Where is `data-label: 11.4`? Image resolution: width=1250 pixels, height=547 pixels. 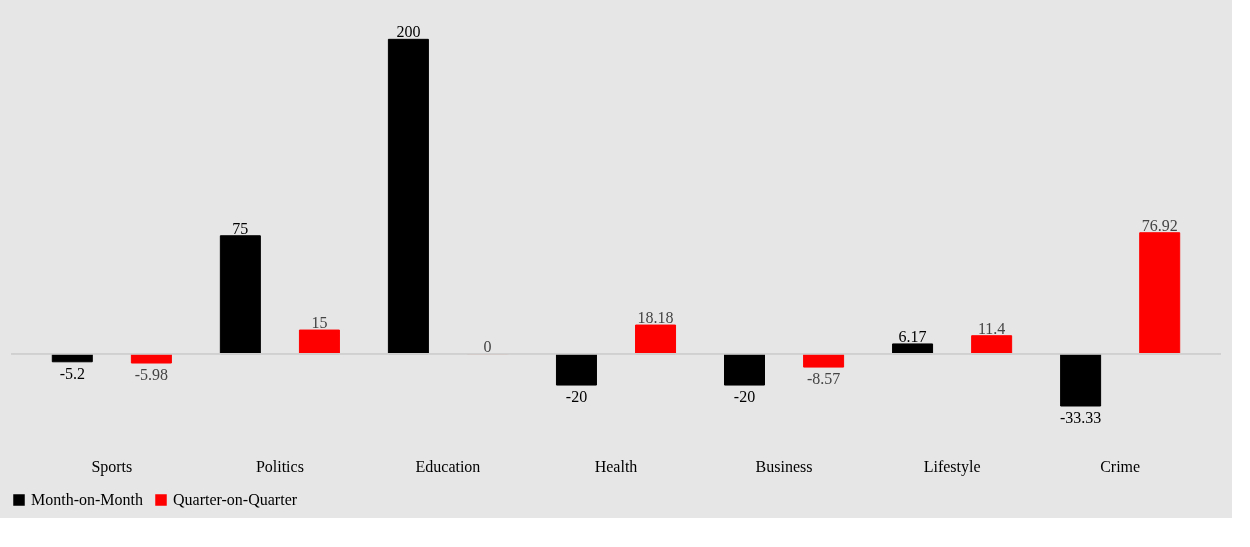 data-label: 11.4 is located at coordinates (991, 328).